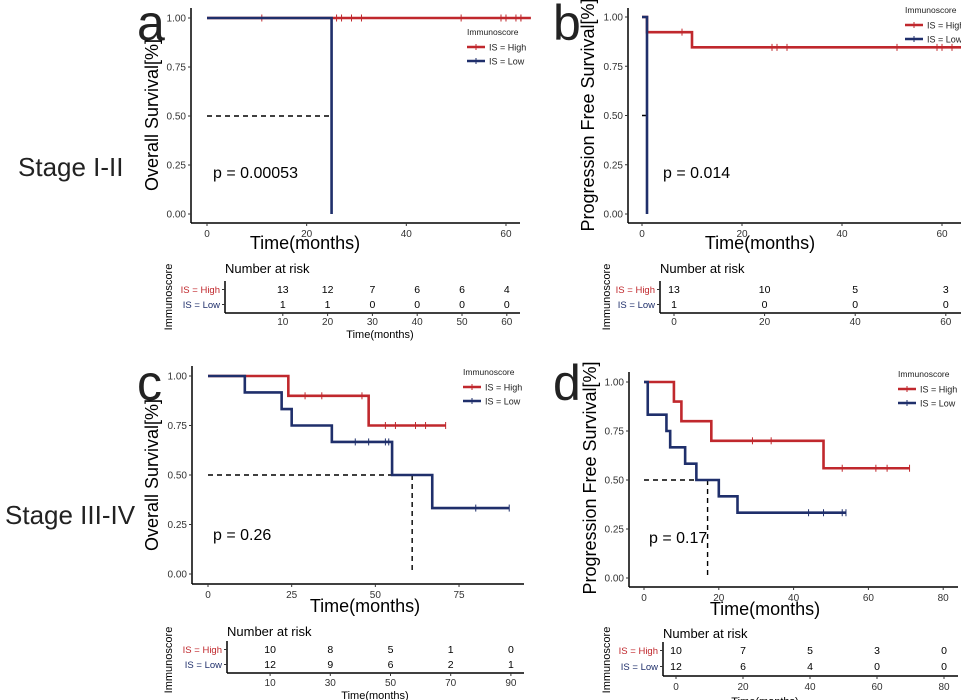  What do you see at coordinates (149, 383) in the screenshot?
I see `panel-label: c` at bounding box center [149, 383].